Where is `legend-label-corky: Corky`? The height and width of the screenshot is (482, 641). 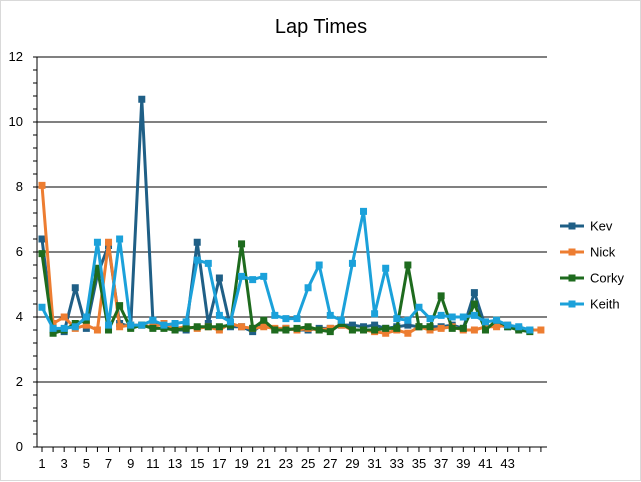
legend-label-corky: Corky is located at coordinates (607, 278).